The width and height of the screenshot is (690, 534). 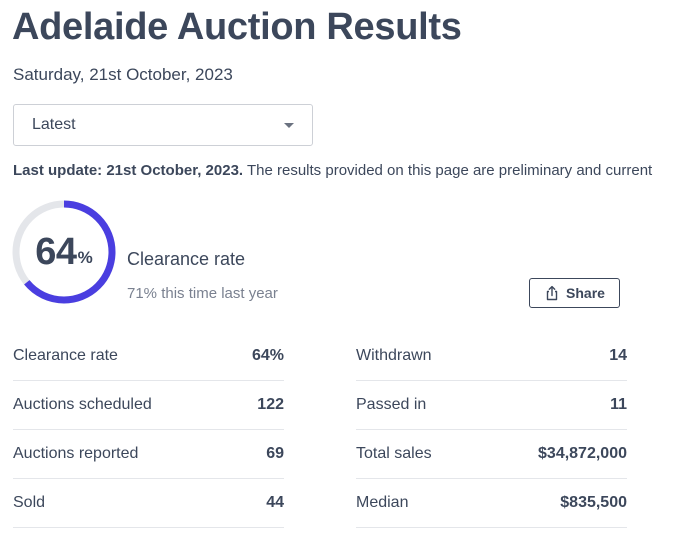 I want to click on stat-label: Clearance rate, so click(x=65, y=355).